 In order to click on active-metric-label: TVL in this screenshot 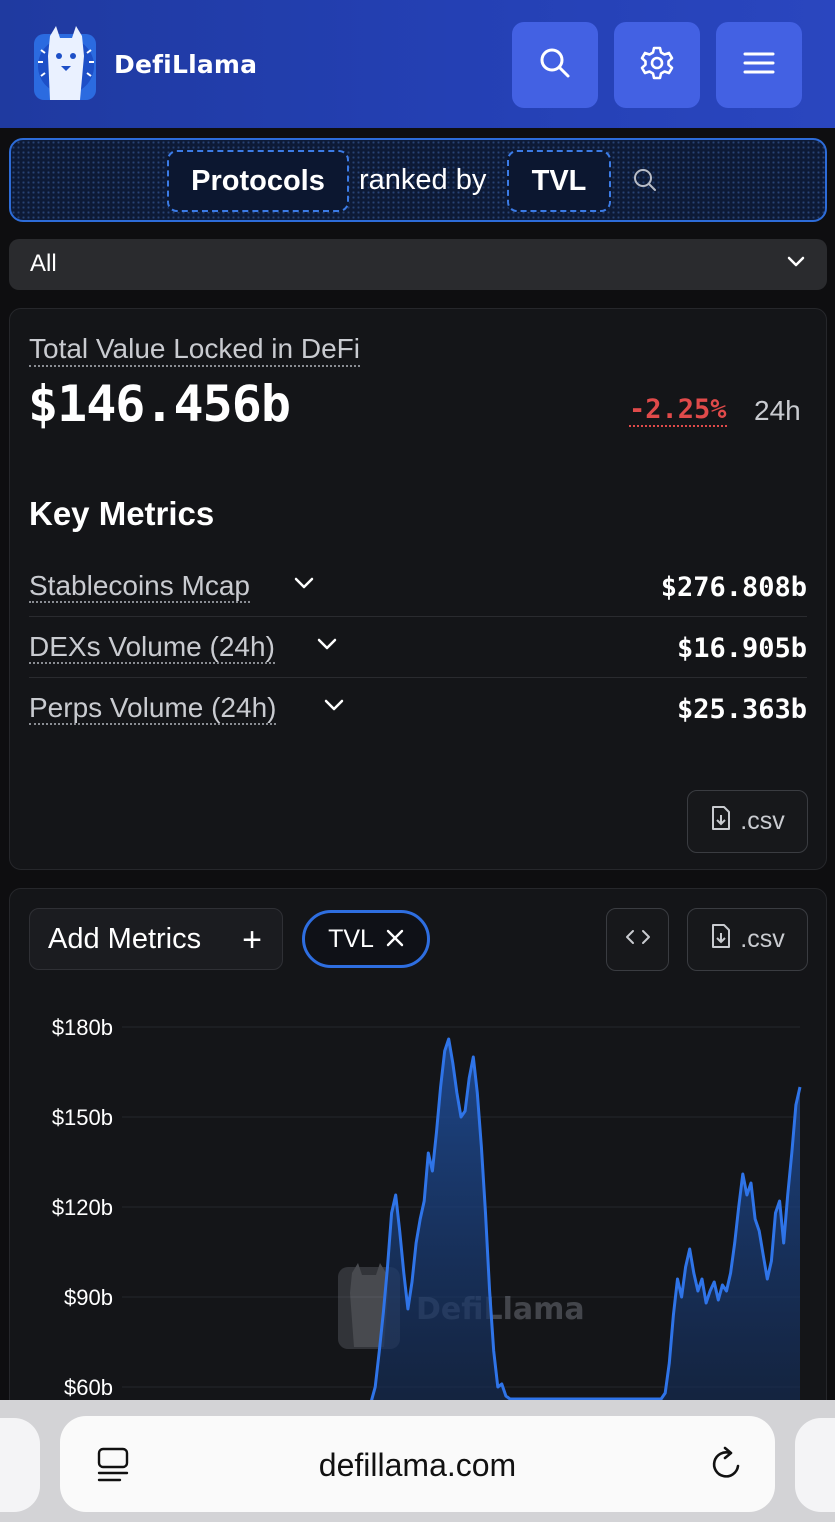, I will do `click(351, 938)`.